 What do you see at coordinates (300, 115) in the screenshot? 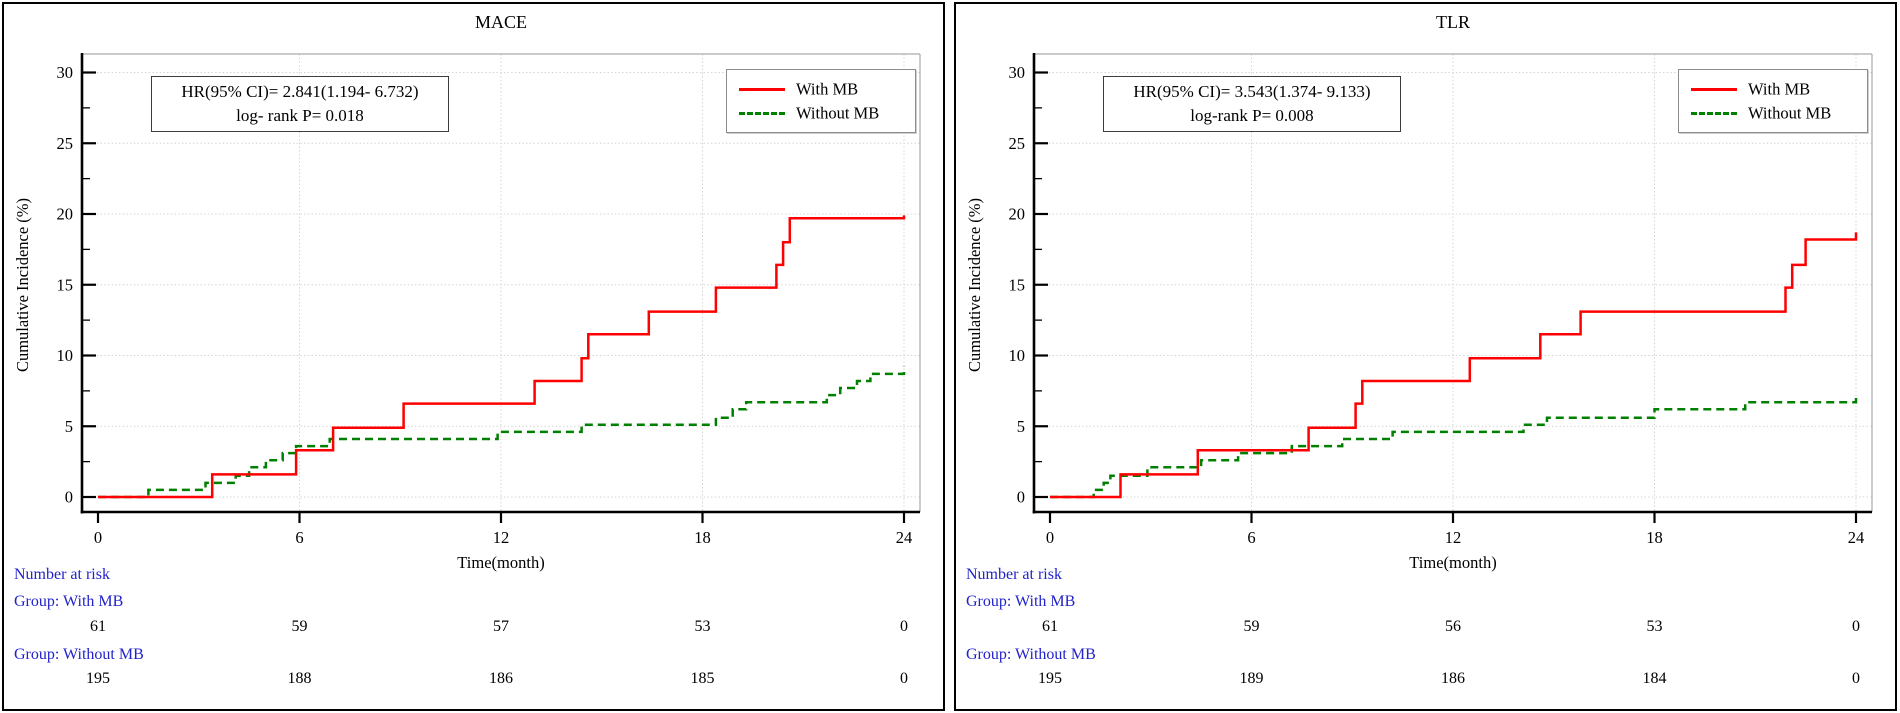
I see `logrank-p-text: log- rank P= 0.018` at bounding box center [300, 115].